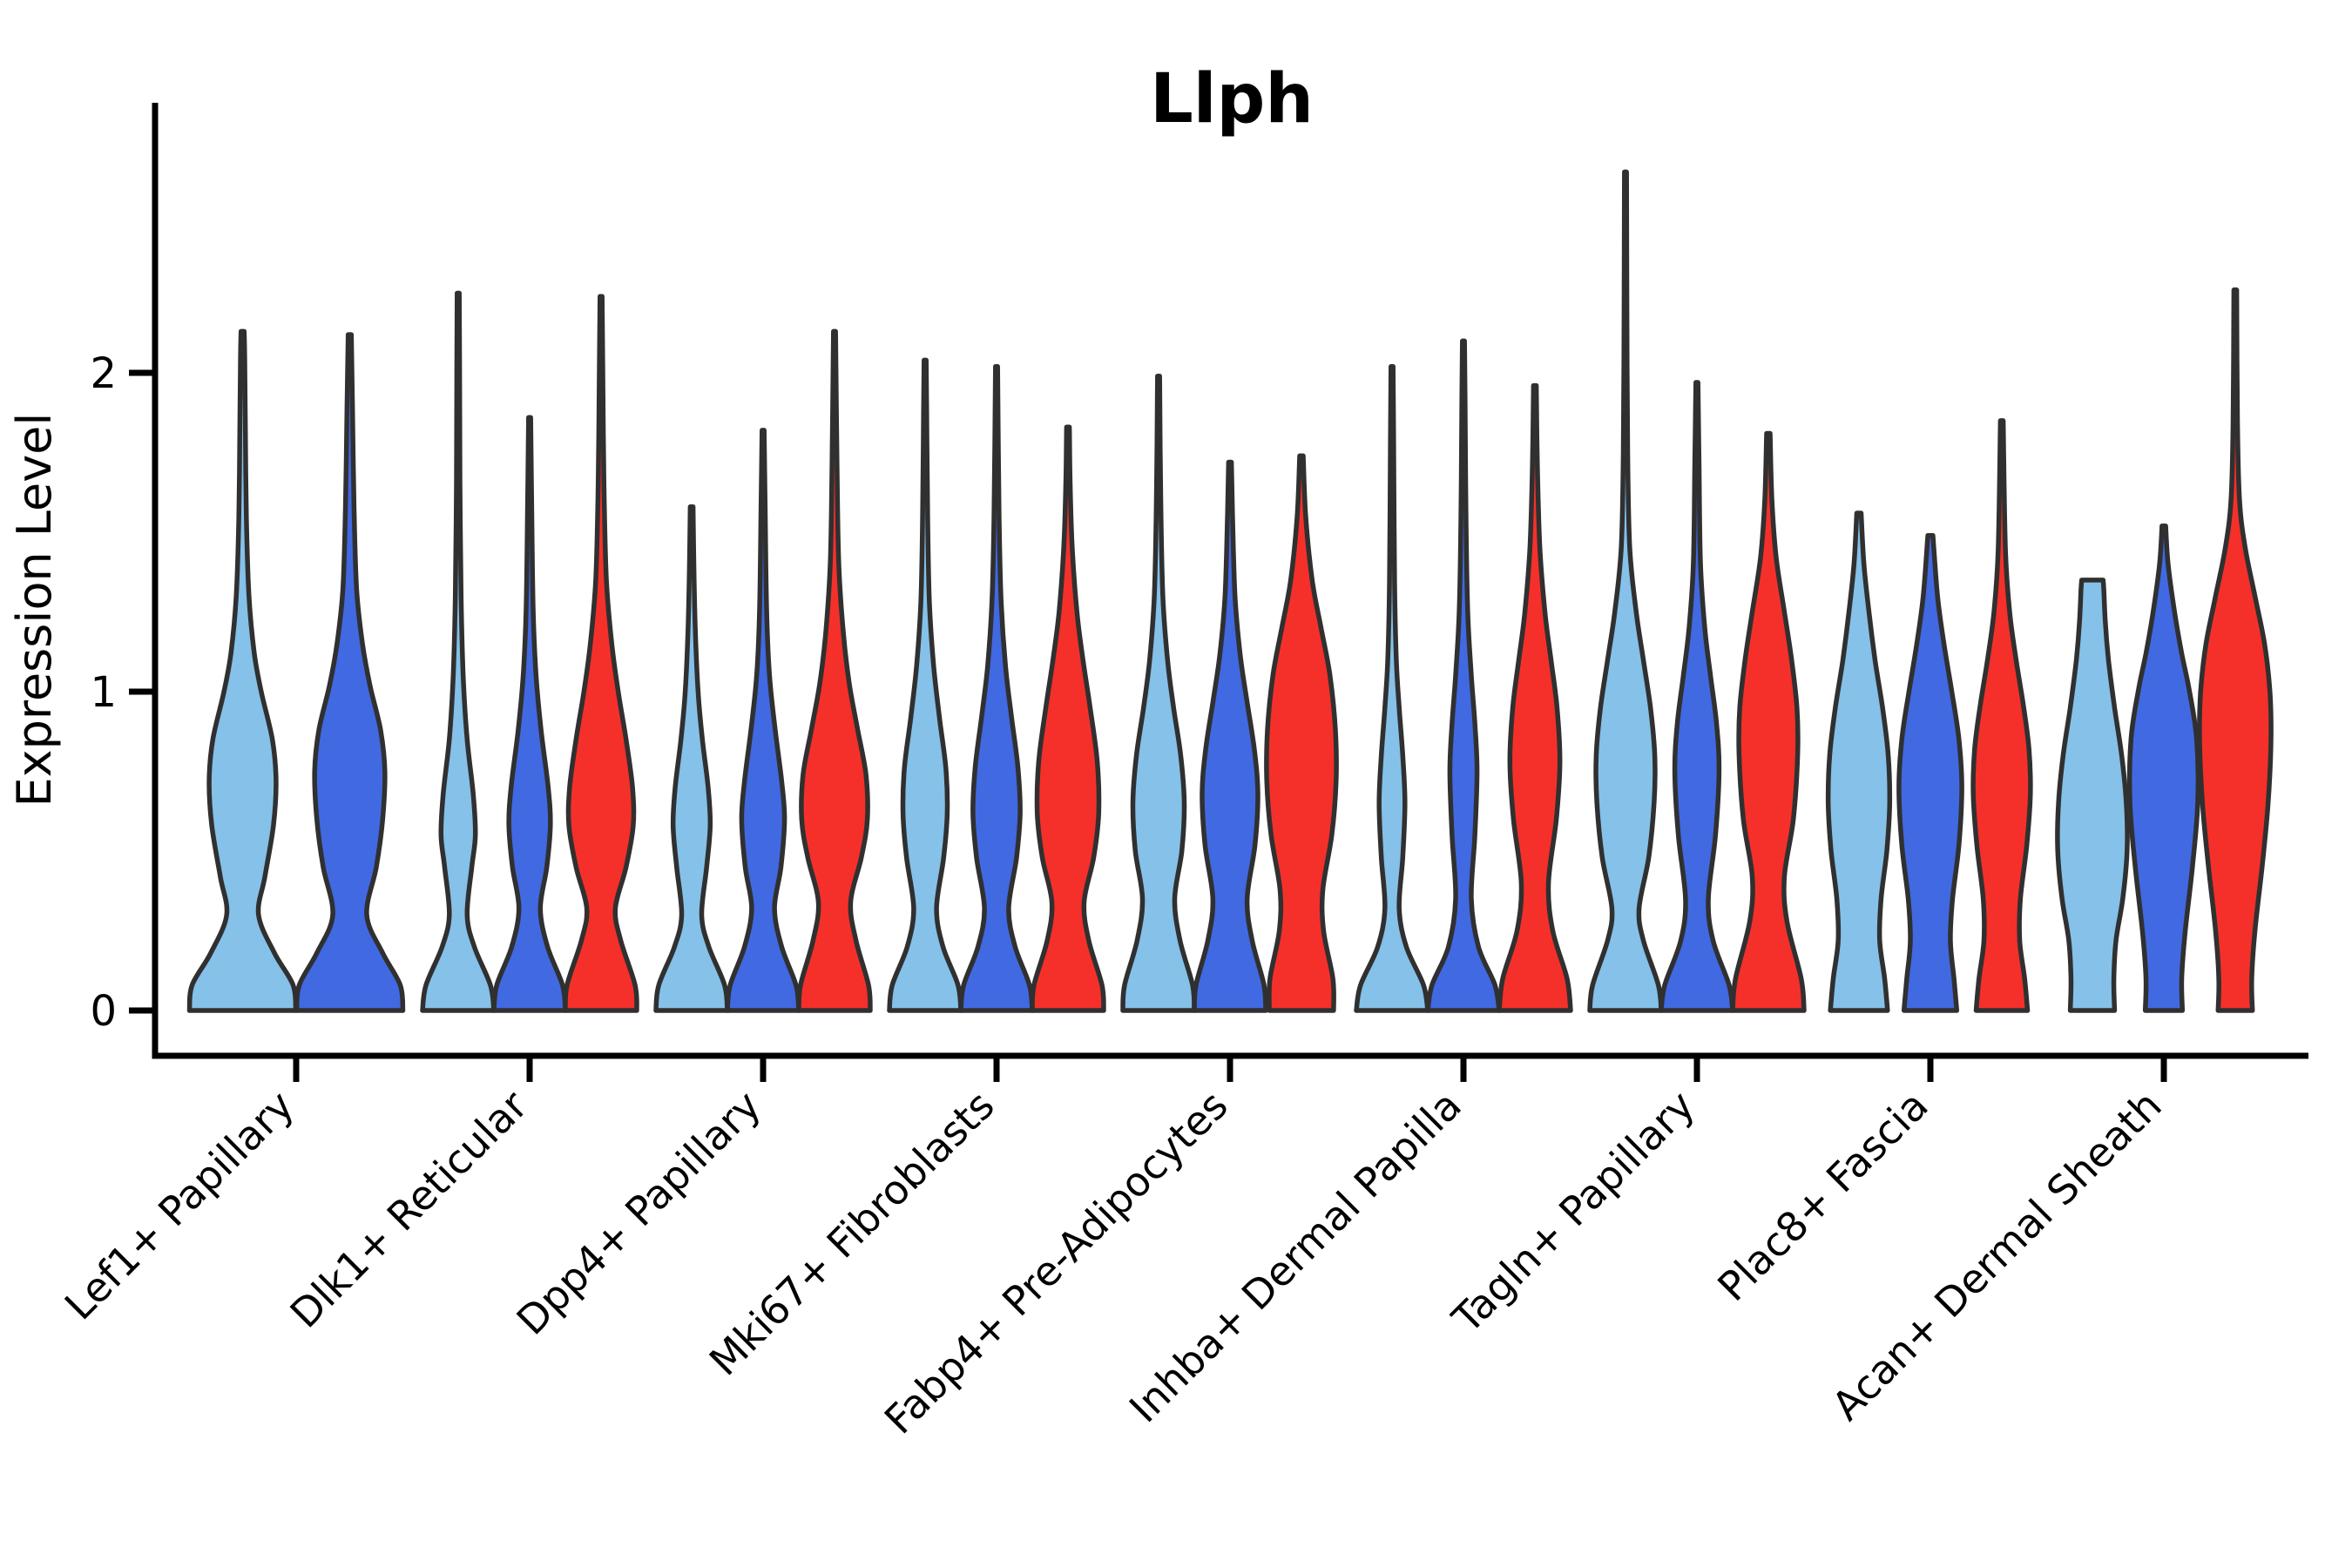 The image size is (2352, 1568). What do you see at coordinates (179, 1205) in the screenshot?
I see `x-tick-label: Lef1+ Papillary` at bounding box center [179, 1205].